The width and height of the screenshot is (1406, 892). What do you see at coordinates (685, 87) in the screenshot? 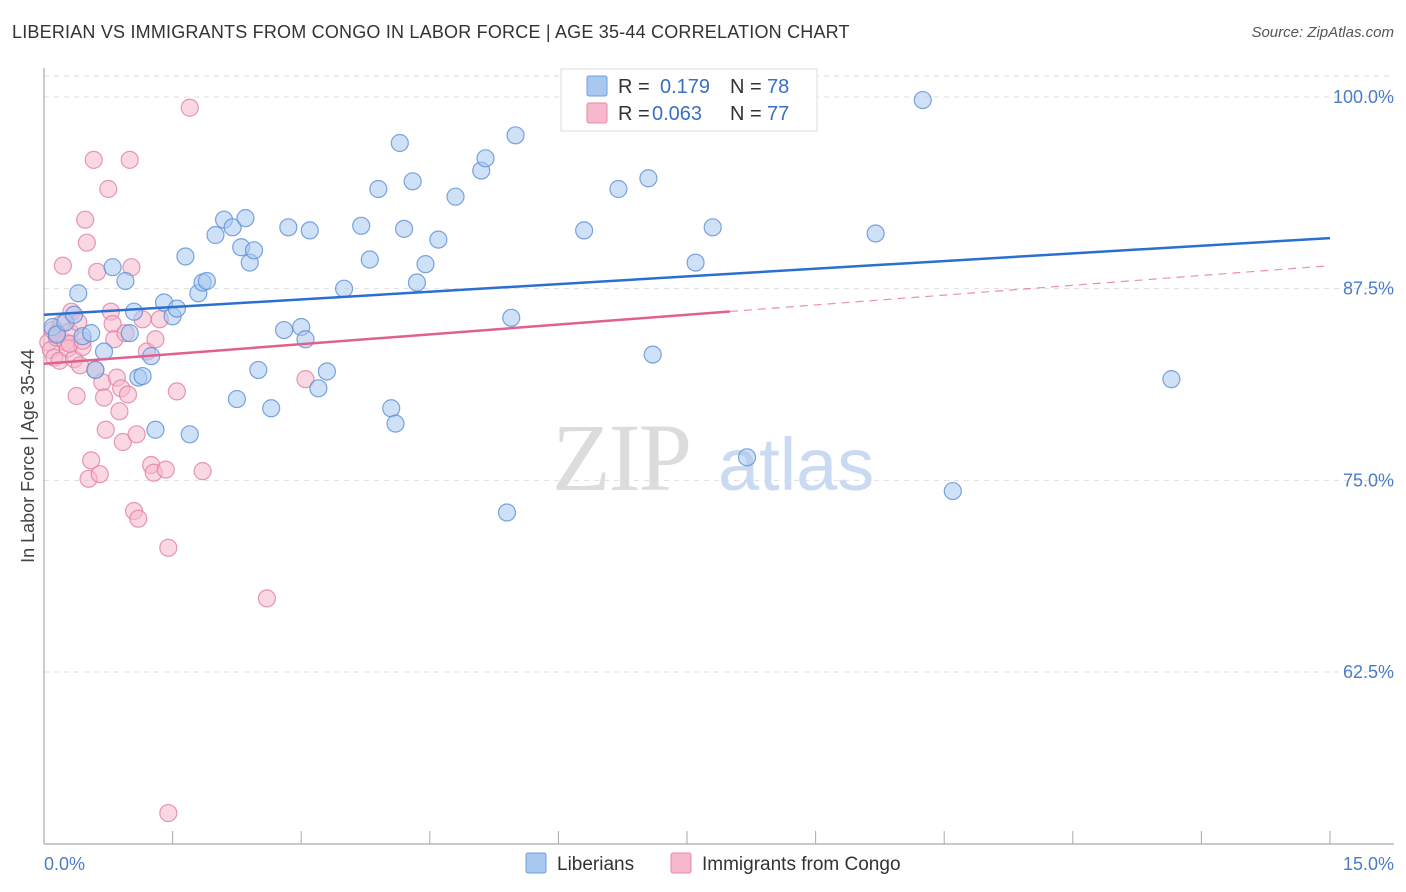
I see `legend-r-value-1: 0.179` at bounding box center [685, 87].